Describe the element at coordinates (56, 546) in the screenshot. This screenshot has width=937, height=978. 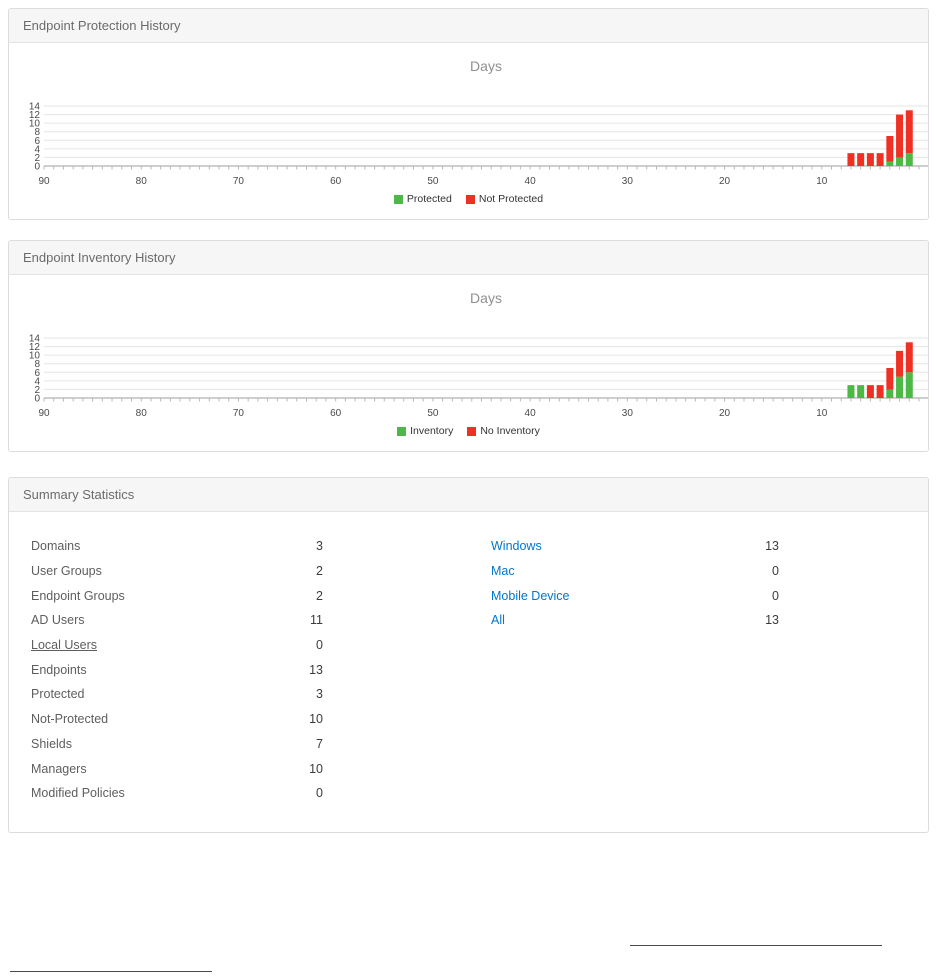
I see `stat-label: Domains` at that location.